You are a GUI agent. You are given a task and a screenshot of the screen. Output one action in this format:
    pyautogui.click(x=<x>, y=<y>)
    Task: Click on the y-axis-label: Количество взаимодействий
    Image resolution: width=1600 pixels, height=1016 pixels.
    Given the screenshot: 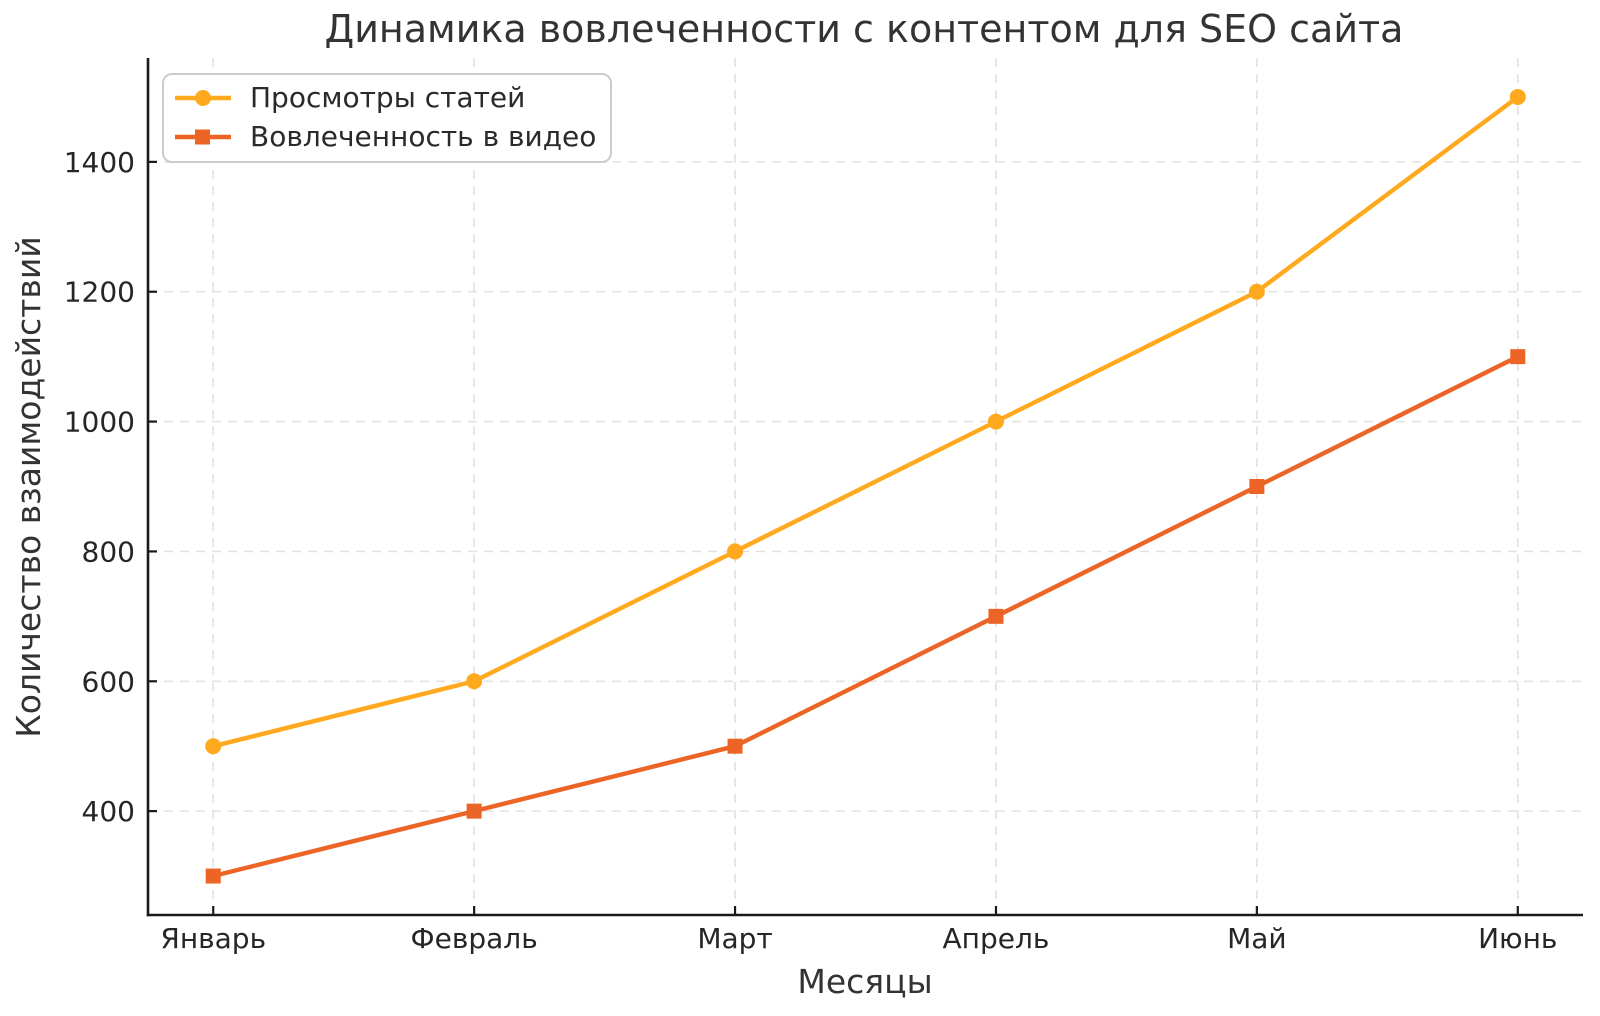 What is the action you would take?
    pyautogui.click(x=28, y=486)
    